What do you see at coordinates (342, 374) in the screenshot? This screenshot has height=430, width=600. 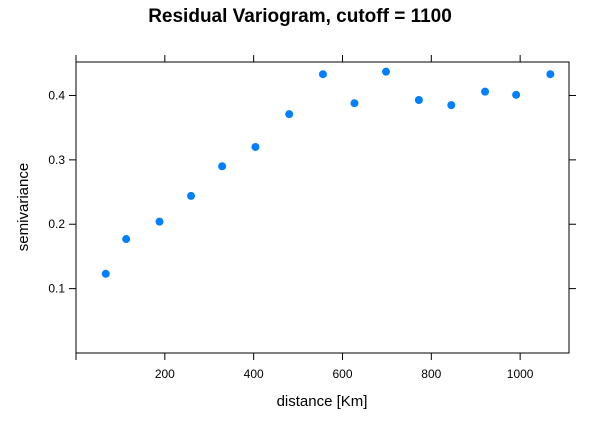 I see `x-tick-label: 600` at bounding box center [342, 374].